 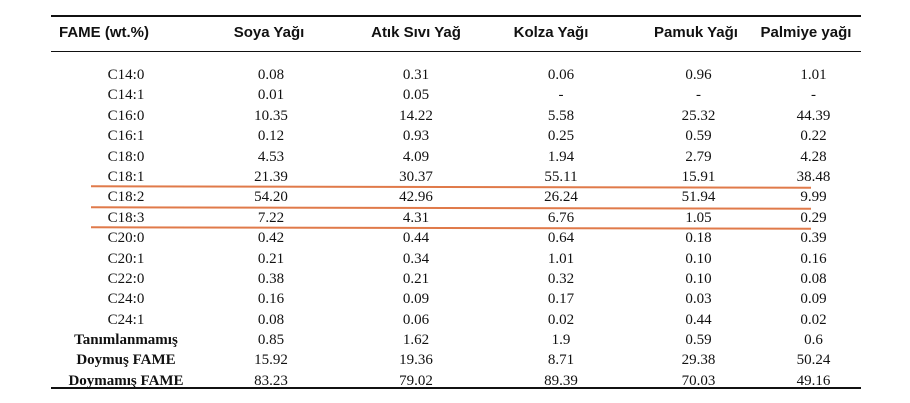 What do you see at coordinates (126, 136) in the screenshot?
I see `row-label: C16:1` at bounding box center [126, 136].